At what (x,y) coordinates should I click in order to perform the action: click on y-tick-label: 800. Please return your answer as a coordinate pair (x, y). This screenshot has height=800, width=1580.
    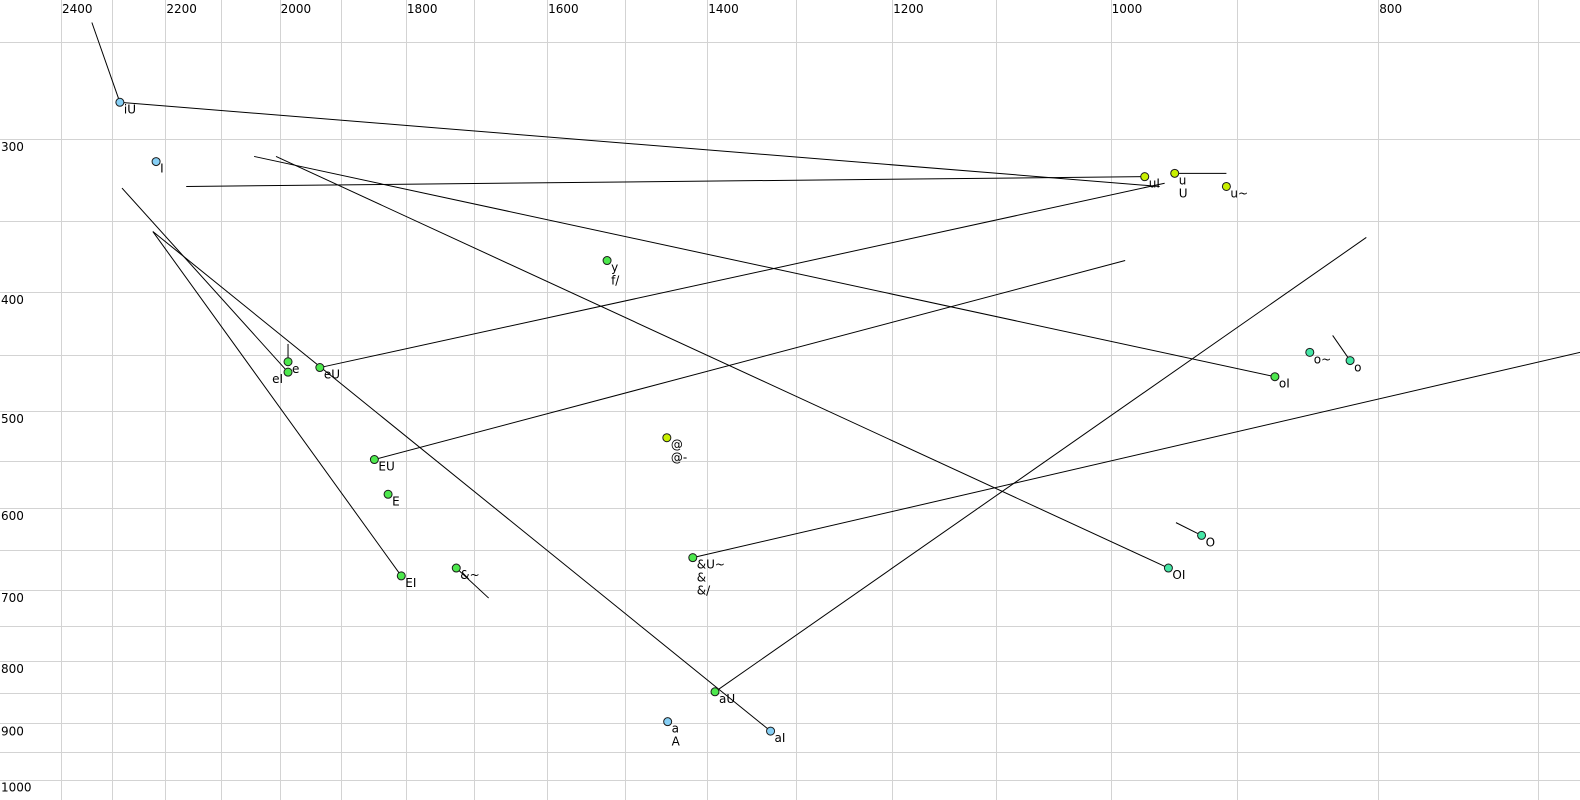
    Looking at the image, I should click on (12, 669).